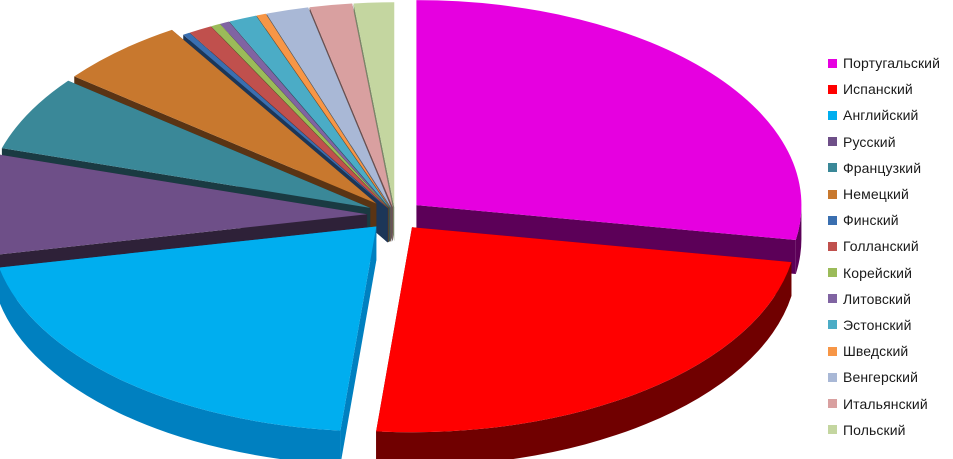  What do you see at coordinates (885, 403) in the screenshot?
I see `legend-label: Итальянский` at bounding box center [885, 403].